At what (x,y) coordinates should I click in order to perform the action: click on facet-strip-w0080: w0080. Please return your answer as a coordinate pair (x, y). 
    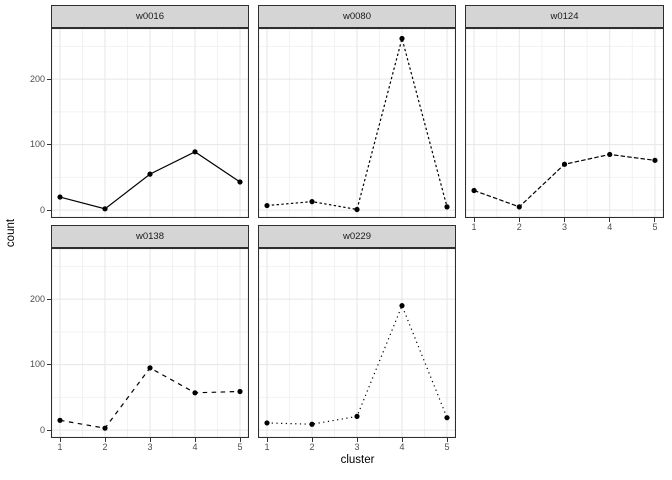
    Looking at the image, I should click on (357, 16).